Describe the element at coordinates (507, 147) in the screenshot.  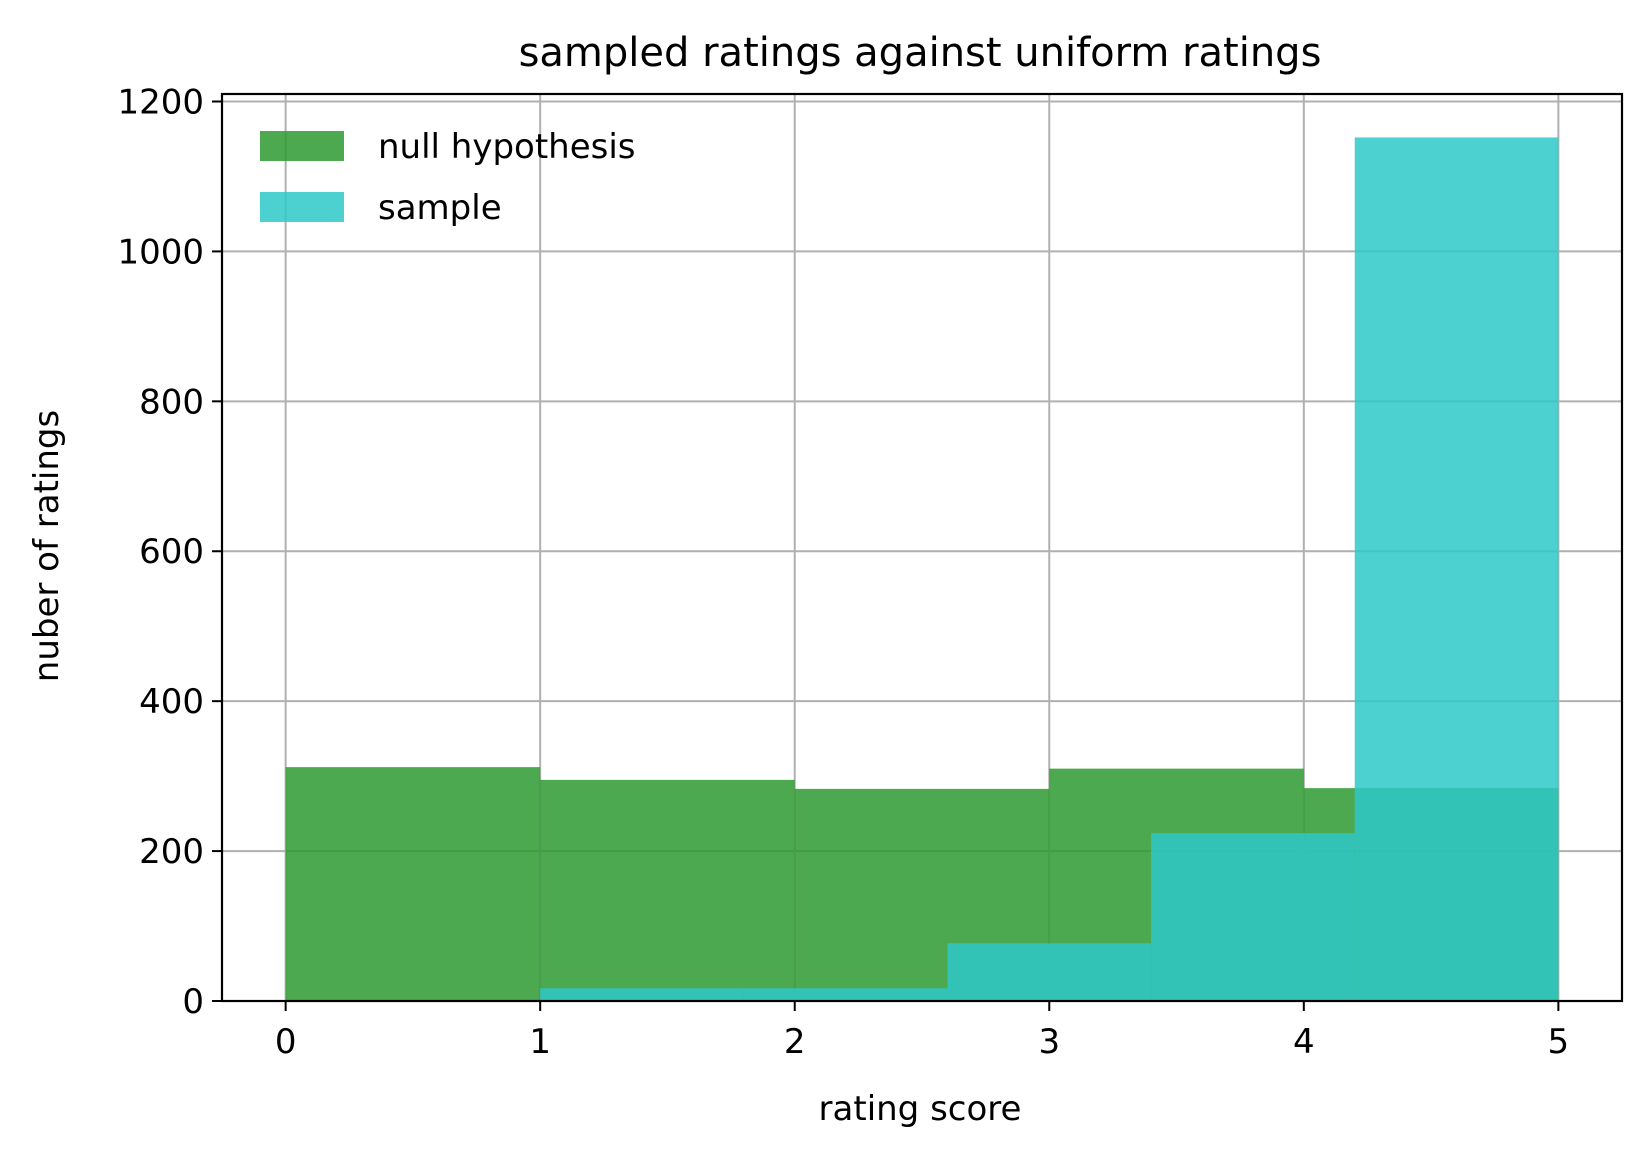
I see `legend-label-null-hypothesis: null hypothesis` at that location.